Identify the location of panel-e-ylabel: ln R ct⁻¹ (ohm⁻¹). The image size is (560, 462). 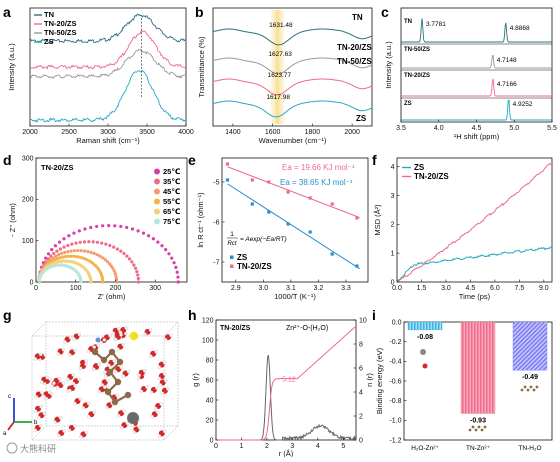
(200, 220).